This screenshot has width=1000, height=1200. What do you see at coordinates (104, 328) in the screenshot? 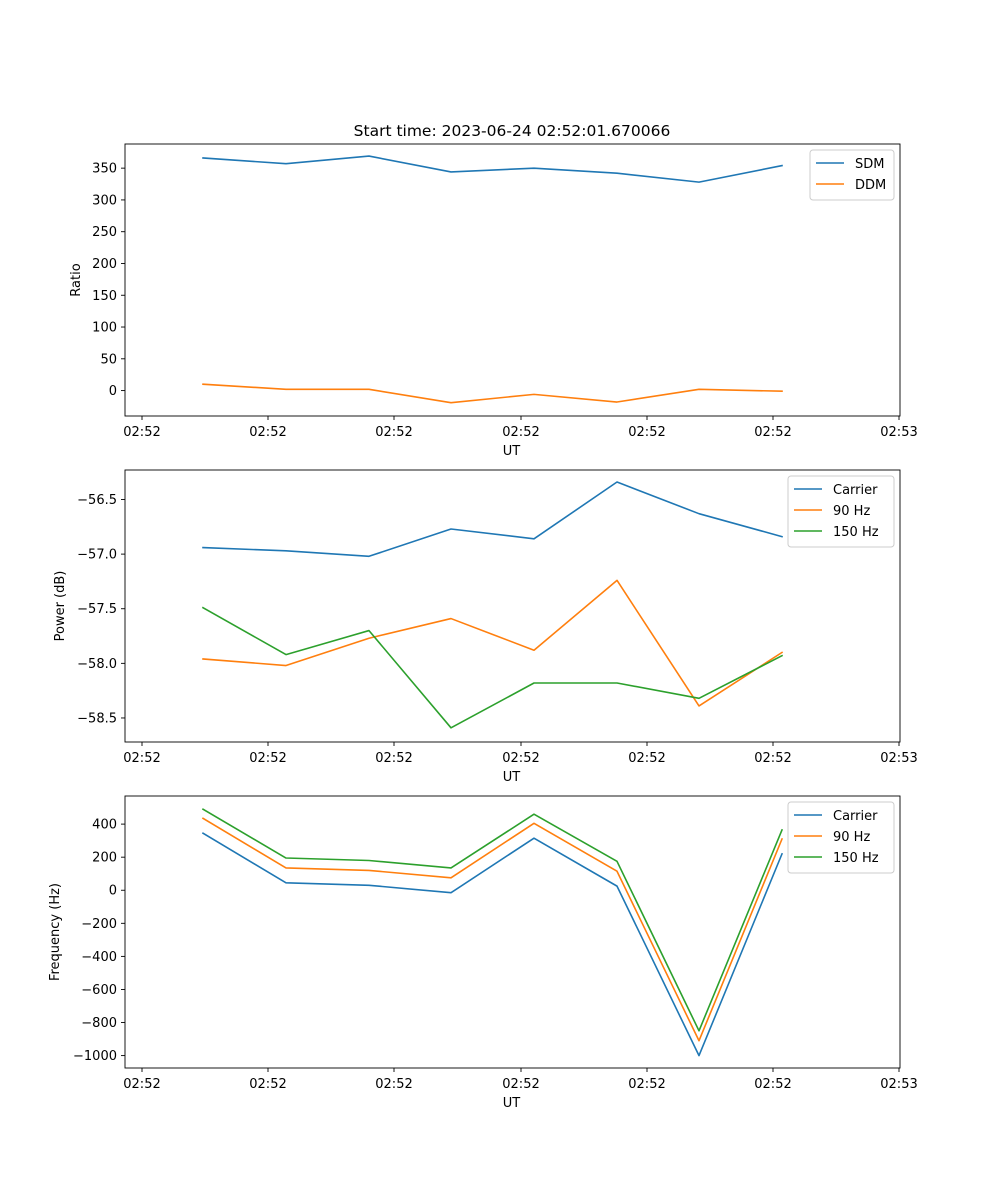
I see `y-tick-label: 100` at bounding box center [104, 328].